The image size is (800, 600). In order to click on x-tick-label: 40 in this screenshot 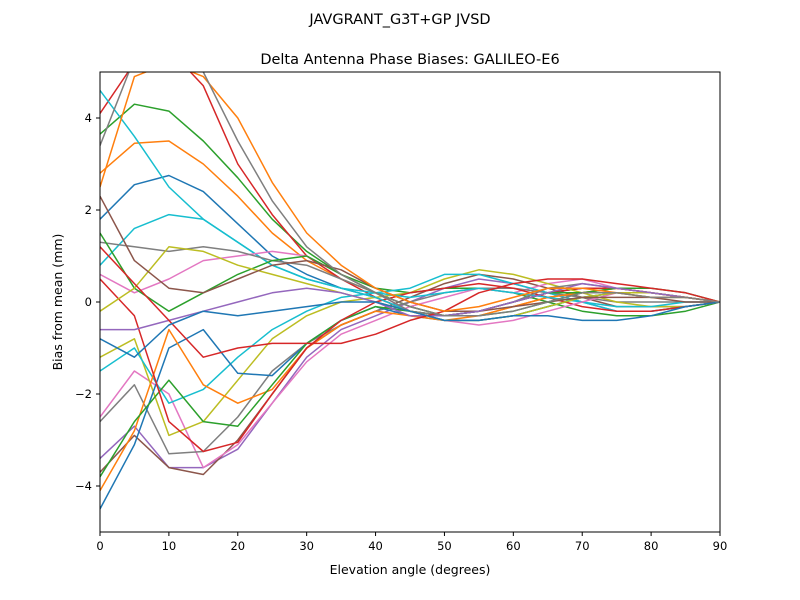, I will do `click(375, 546)`.